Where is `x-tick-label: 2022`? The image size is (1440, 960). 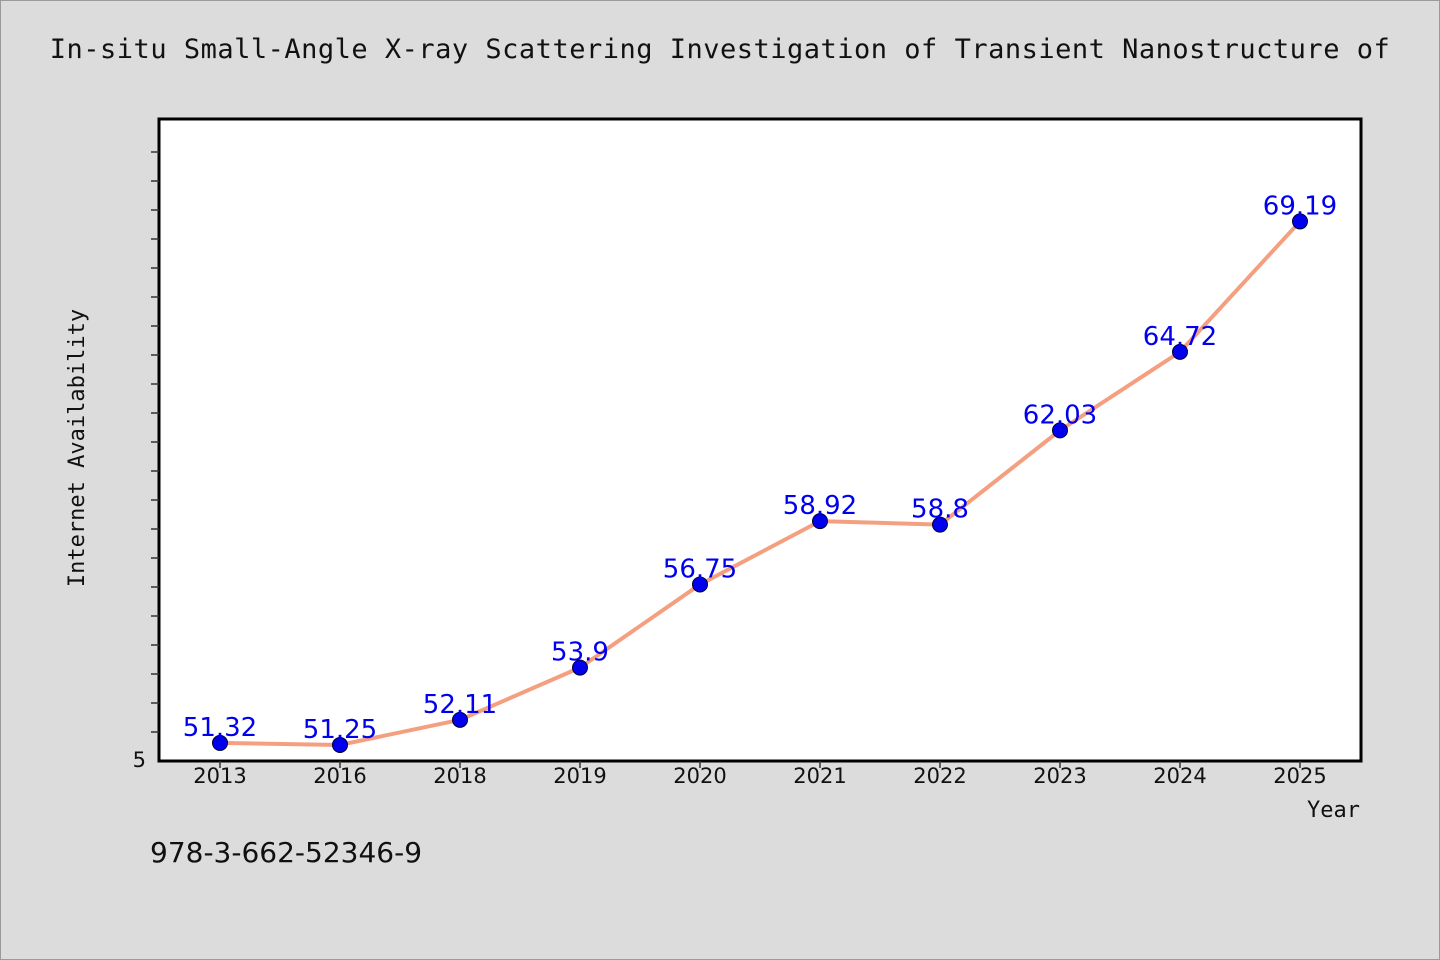
x-tick-label: 2022 is located at coordinates (939, 776).